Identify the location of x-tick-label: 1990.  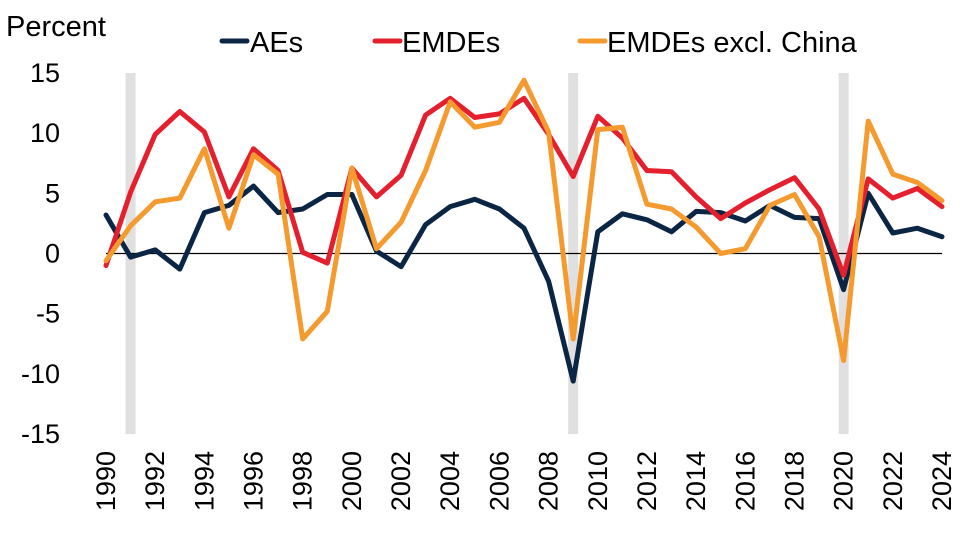
(106, 481).